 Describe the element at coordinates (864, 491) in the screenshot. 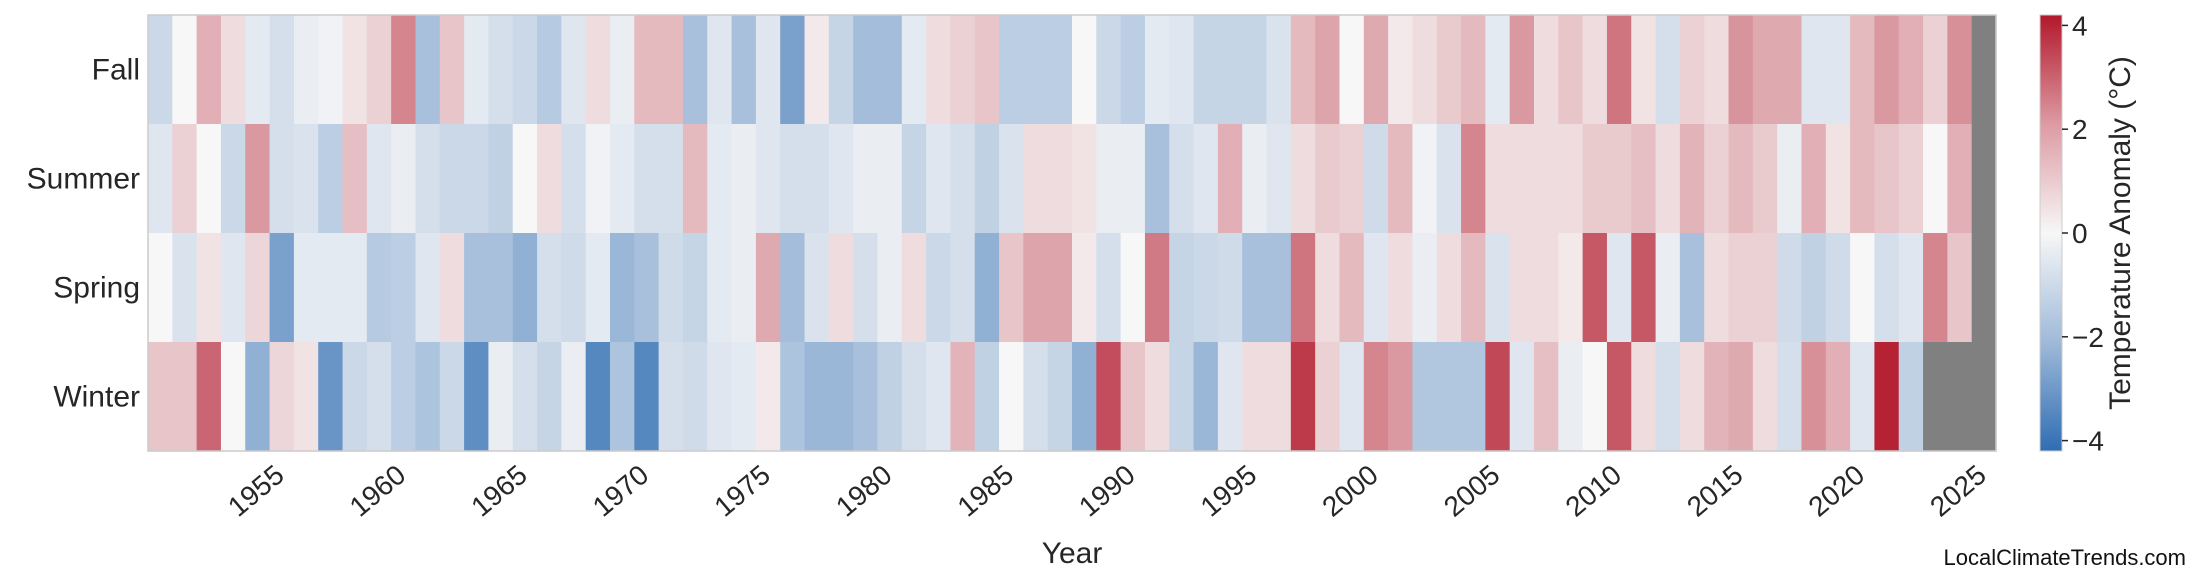

I see `x-tick-label: 1980` at that location.